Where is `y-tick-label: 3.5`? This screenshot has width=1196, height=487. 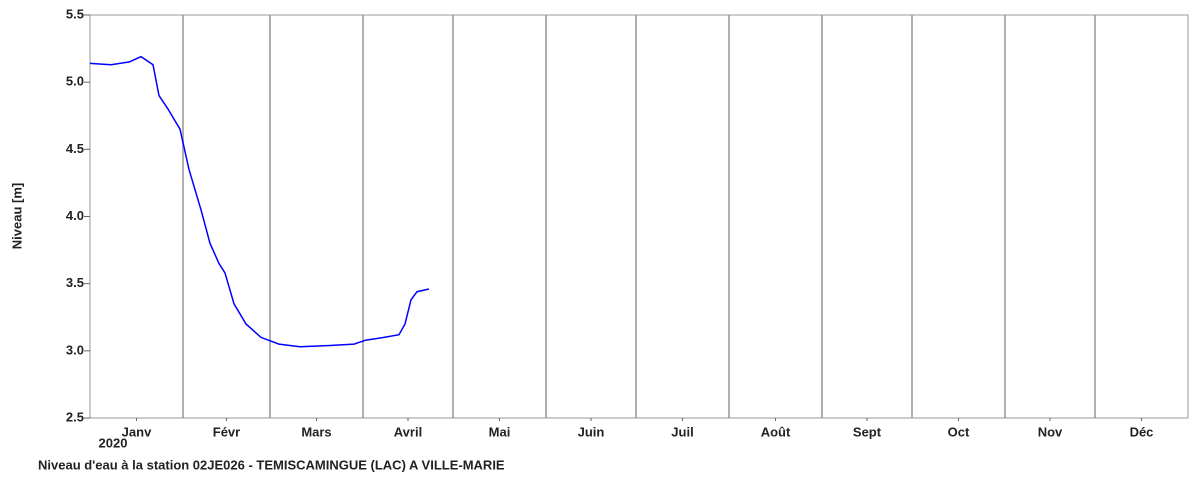 y-tick-label: 3.5 is located at coordinates (75, 282).